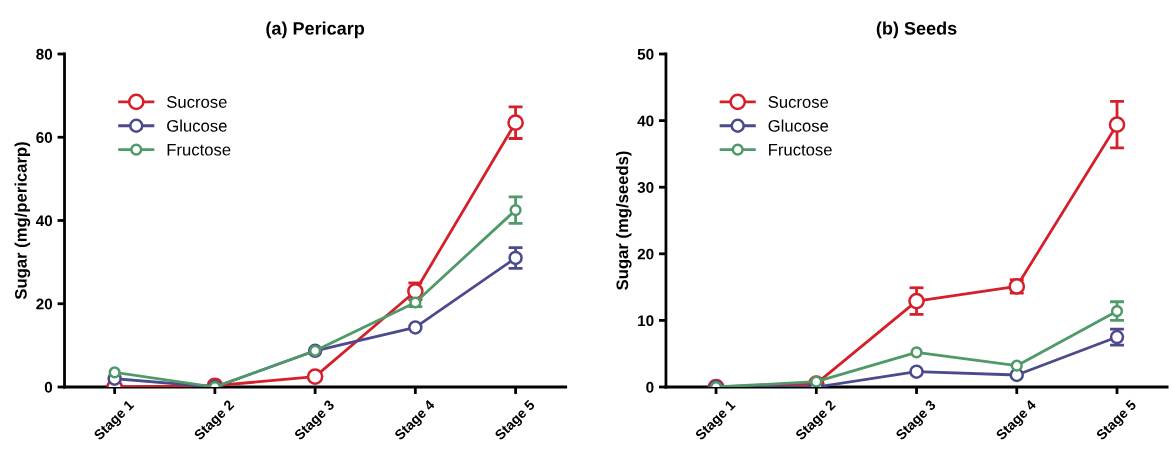 The width and height of the screenshot is (1173, 450). I want to click on y-tick-label: 80, so click(44, 54).